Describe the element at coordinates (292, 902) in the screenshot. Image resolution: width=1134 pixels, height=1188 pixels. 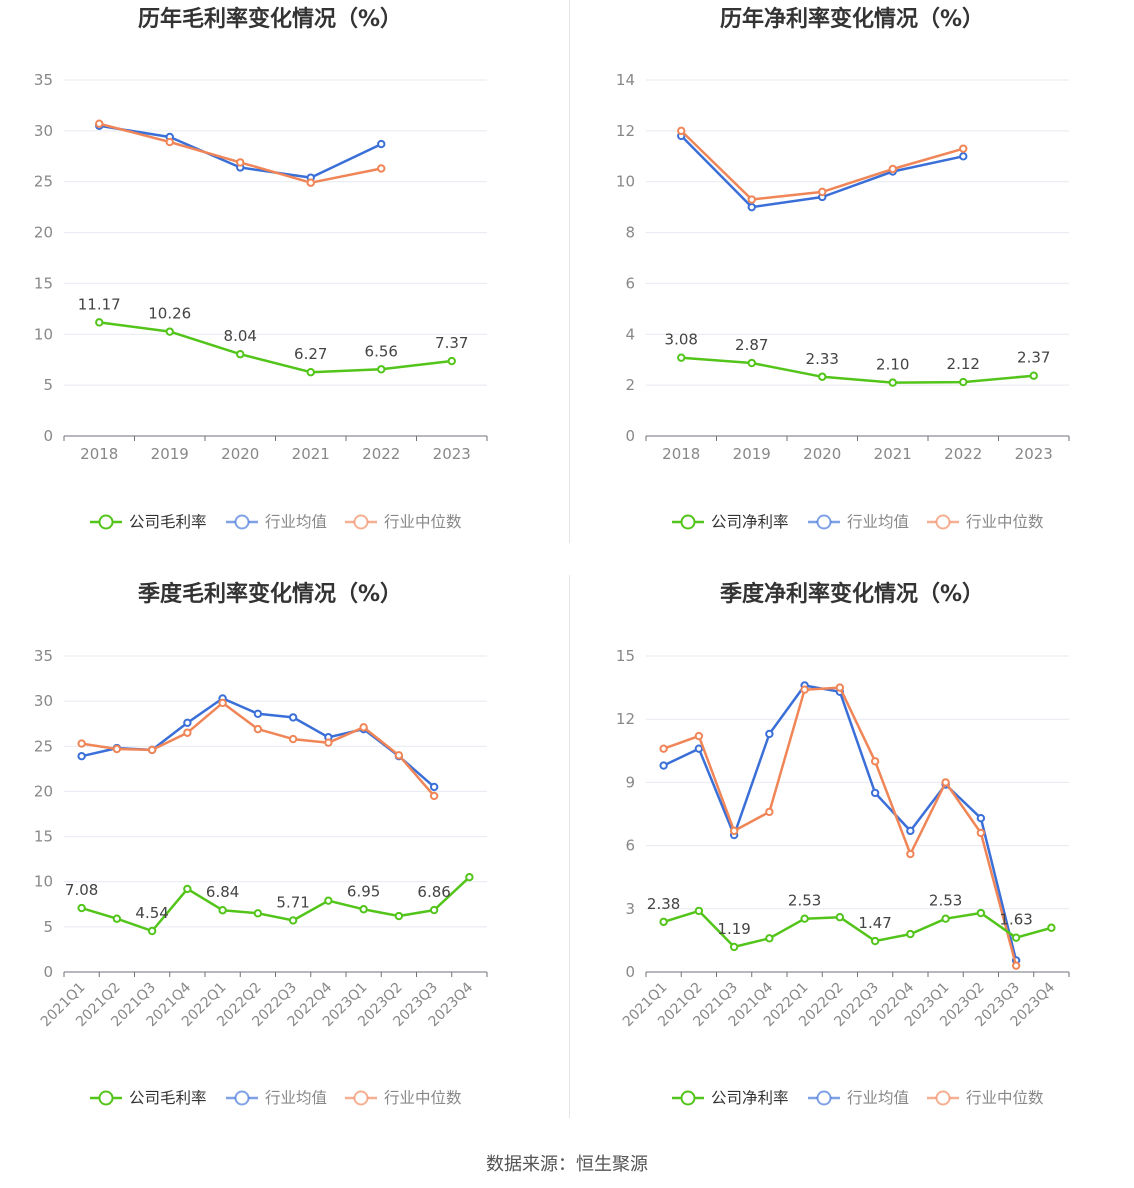
I see `data-label: 5.71` at that location.